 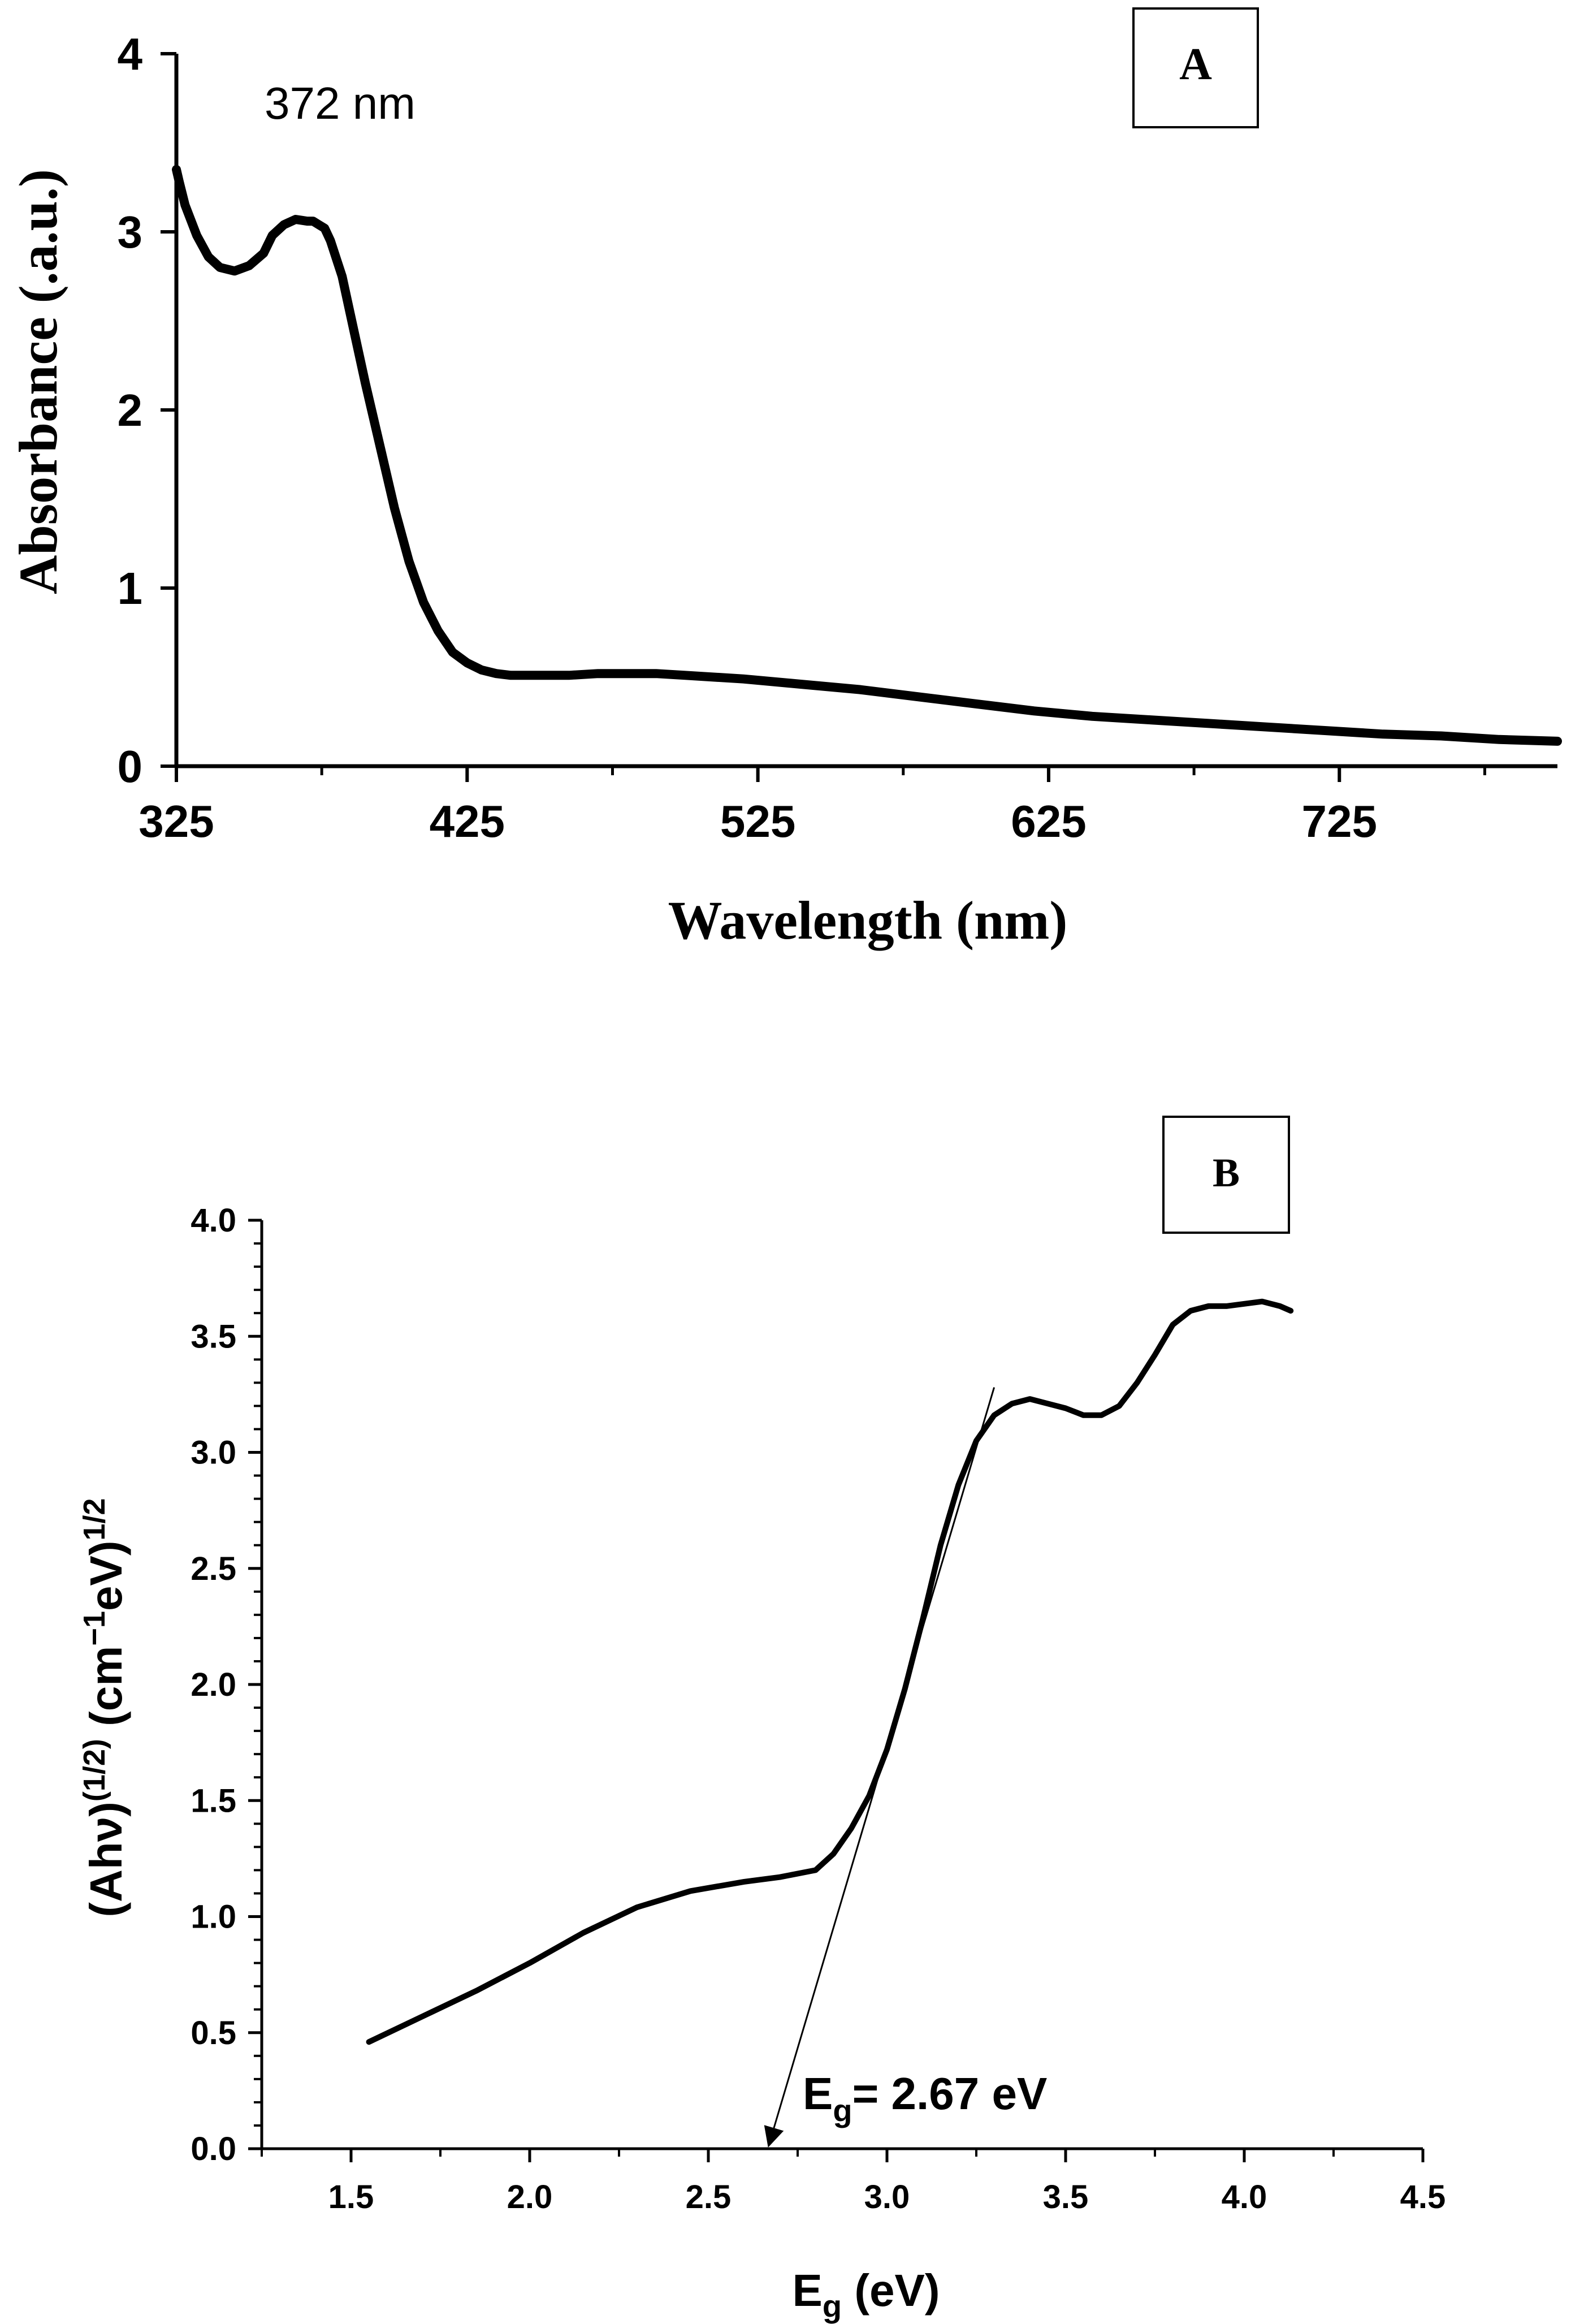 I want to click on panel-b-annotation: Eg= 2.67 eV, so click(x=925, y=2098).